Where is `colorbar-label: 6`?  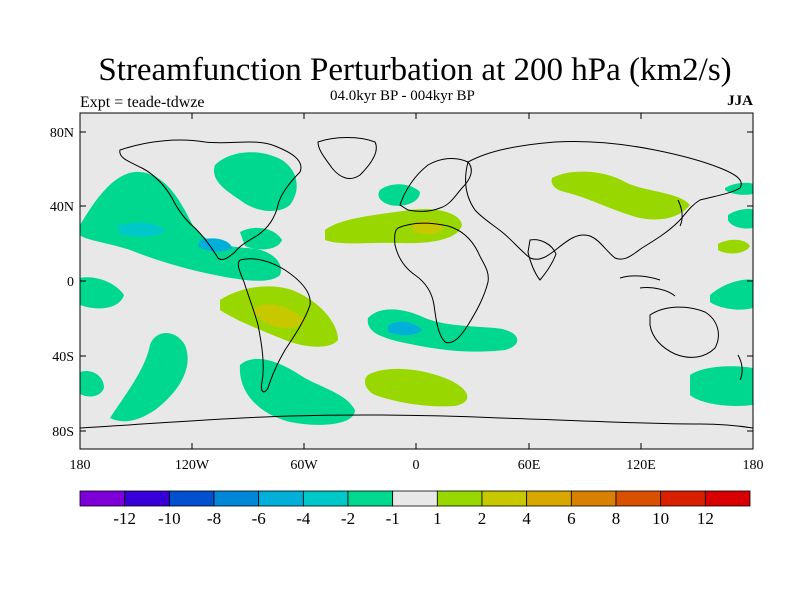 colorbar-label: 6 is located at coordinates (571, 518).